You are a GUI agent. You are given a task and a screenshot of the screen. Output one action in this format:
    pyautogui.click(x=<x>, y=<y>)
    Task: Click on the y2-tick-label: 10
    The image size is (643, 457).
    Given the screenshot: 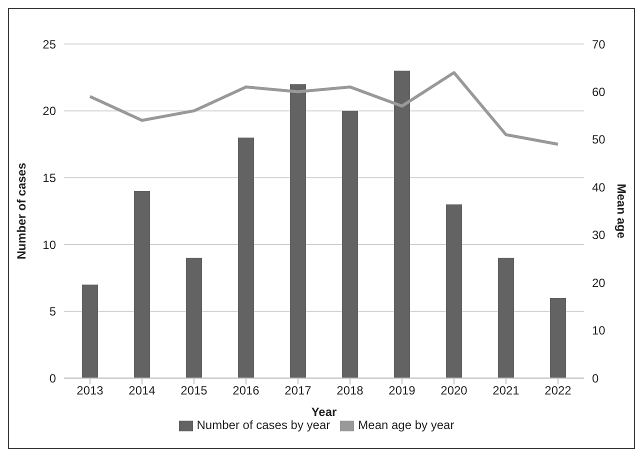 What is the action you would take?
    pyautogui.click(x=599, y=331)
    